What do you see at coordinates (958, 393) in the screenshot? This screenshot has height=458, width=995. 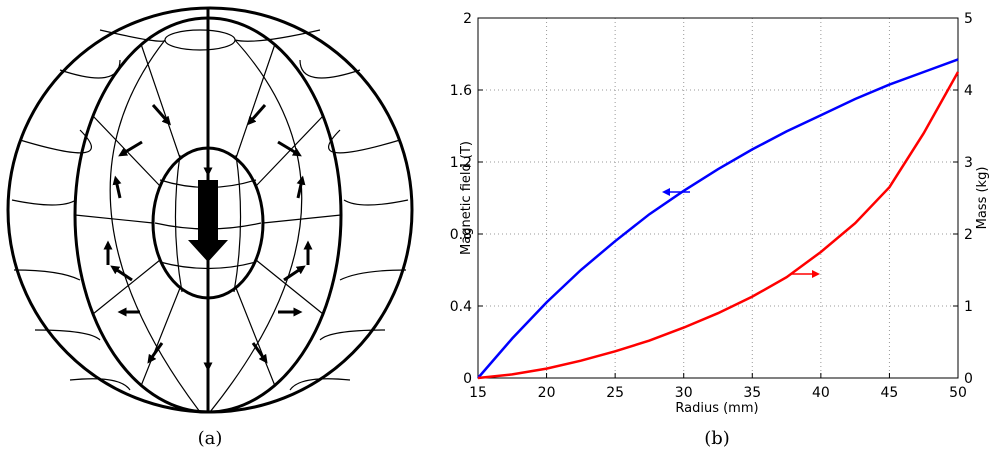 I see `x-tick-label: 50` at bounding box center [958, 393].